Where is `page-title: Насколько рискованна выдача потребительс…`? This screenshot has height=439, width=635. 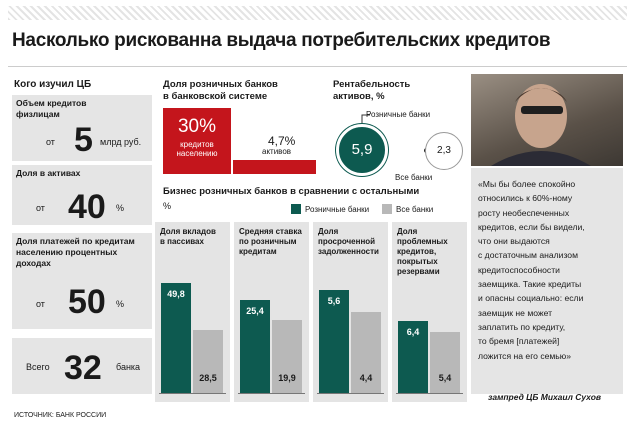 page-title: Насколько рискованна выдача потребительс… is located at coordinates (281, 40).